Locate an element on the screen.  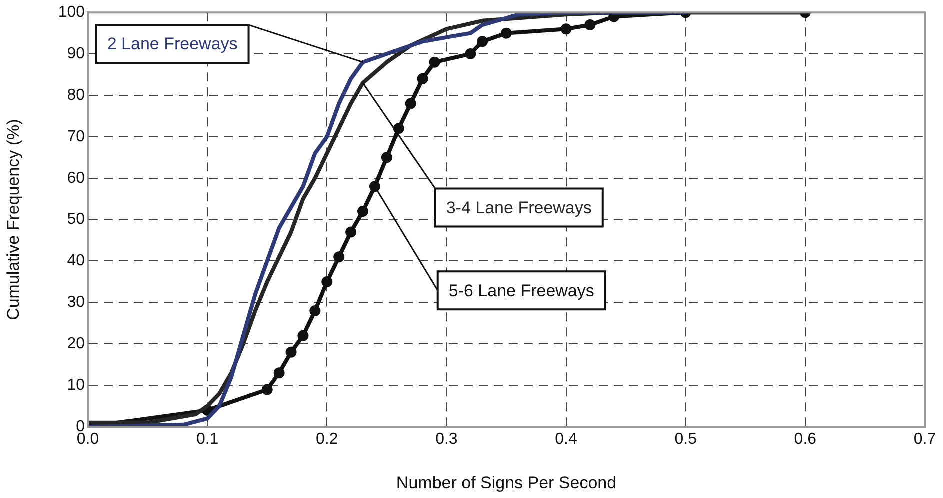
x-tick-label: 0.2 is located at coordinates (327, 439).